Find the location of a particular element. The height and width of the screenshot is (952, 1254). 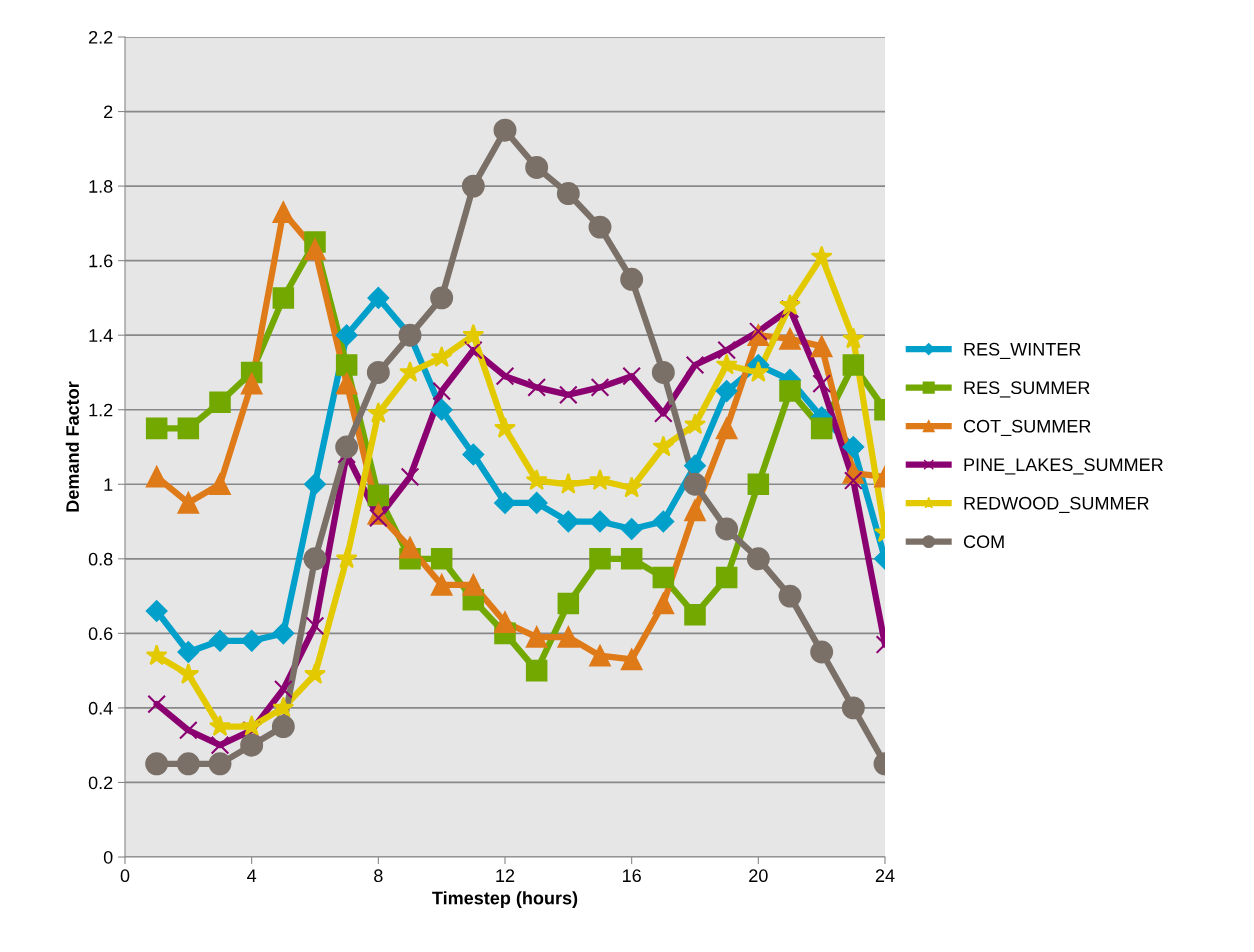

legend-label: PINE_LAKES_SUMMER is located at coordinates (1063, 466).